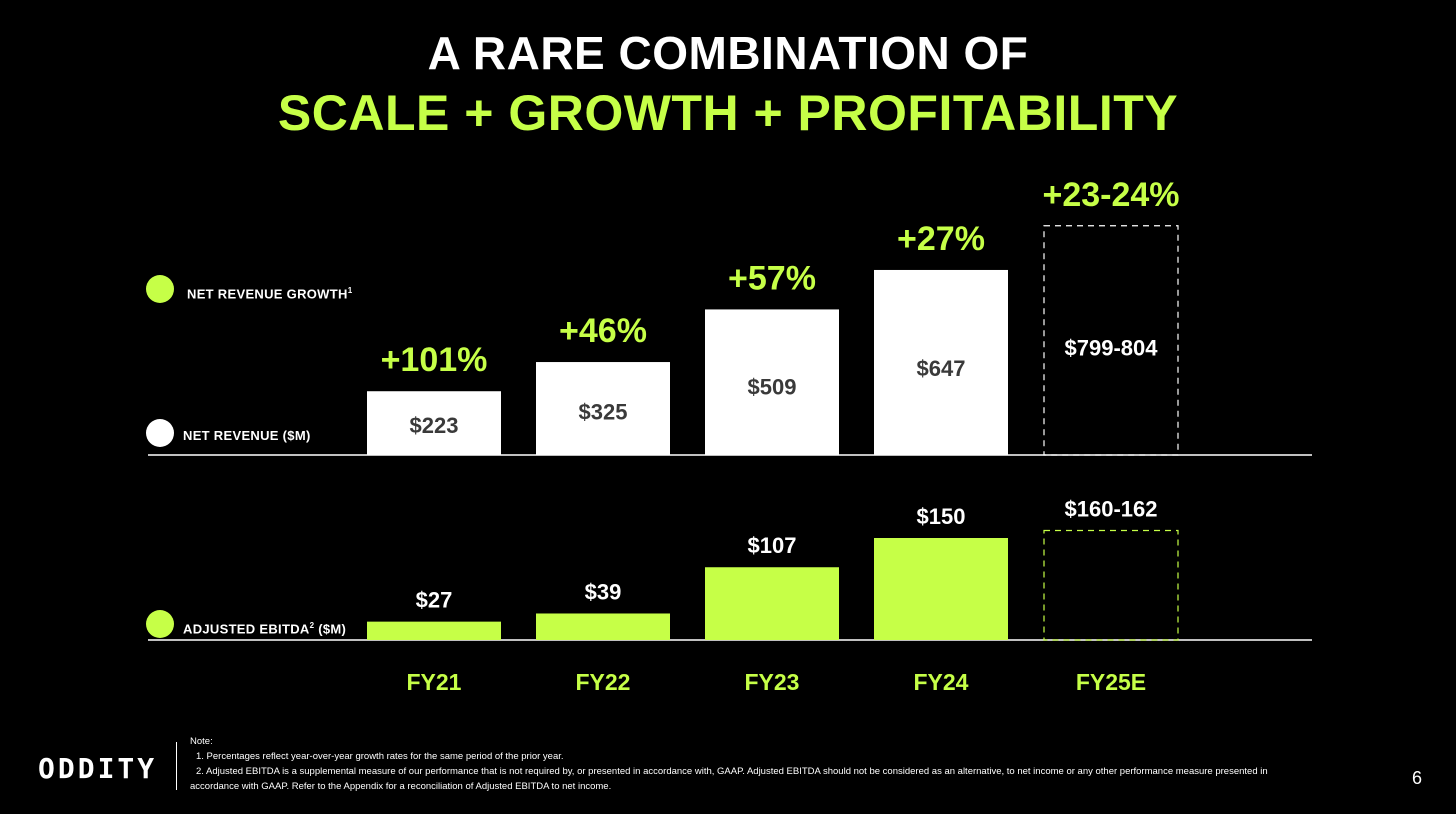 The width and height of the screenshot is (1456, 814). Describe the element at coordinates (728, 53) in the screenshot. I see `title-line-1: A RARE COMBINATION OF` at that location.